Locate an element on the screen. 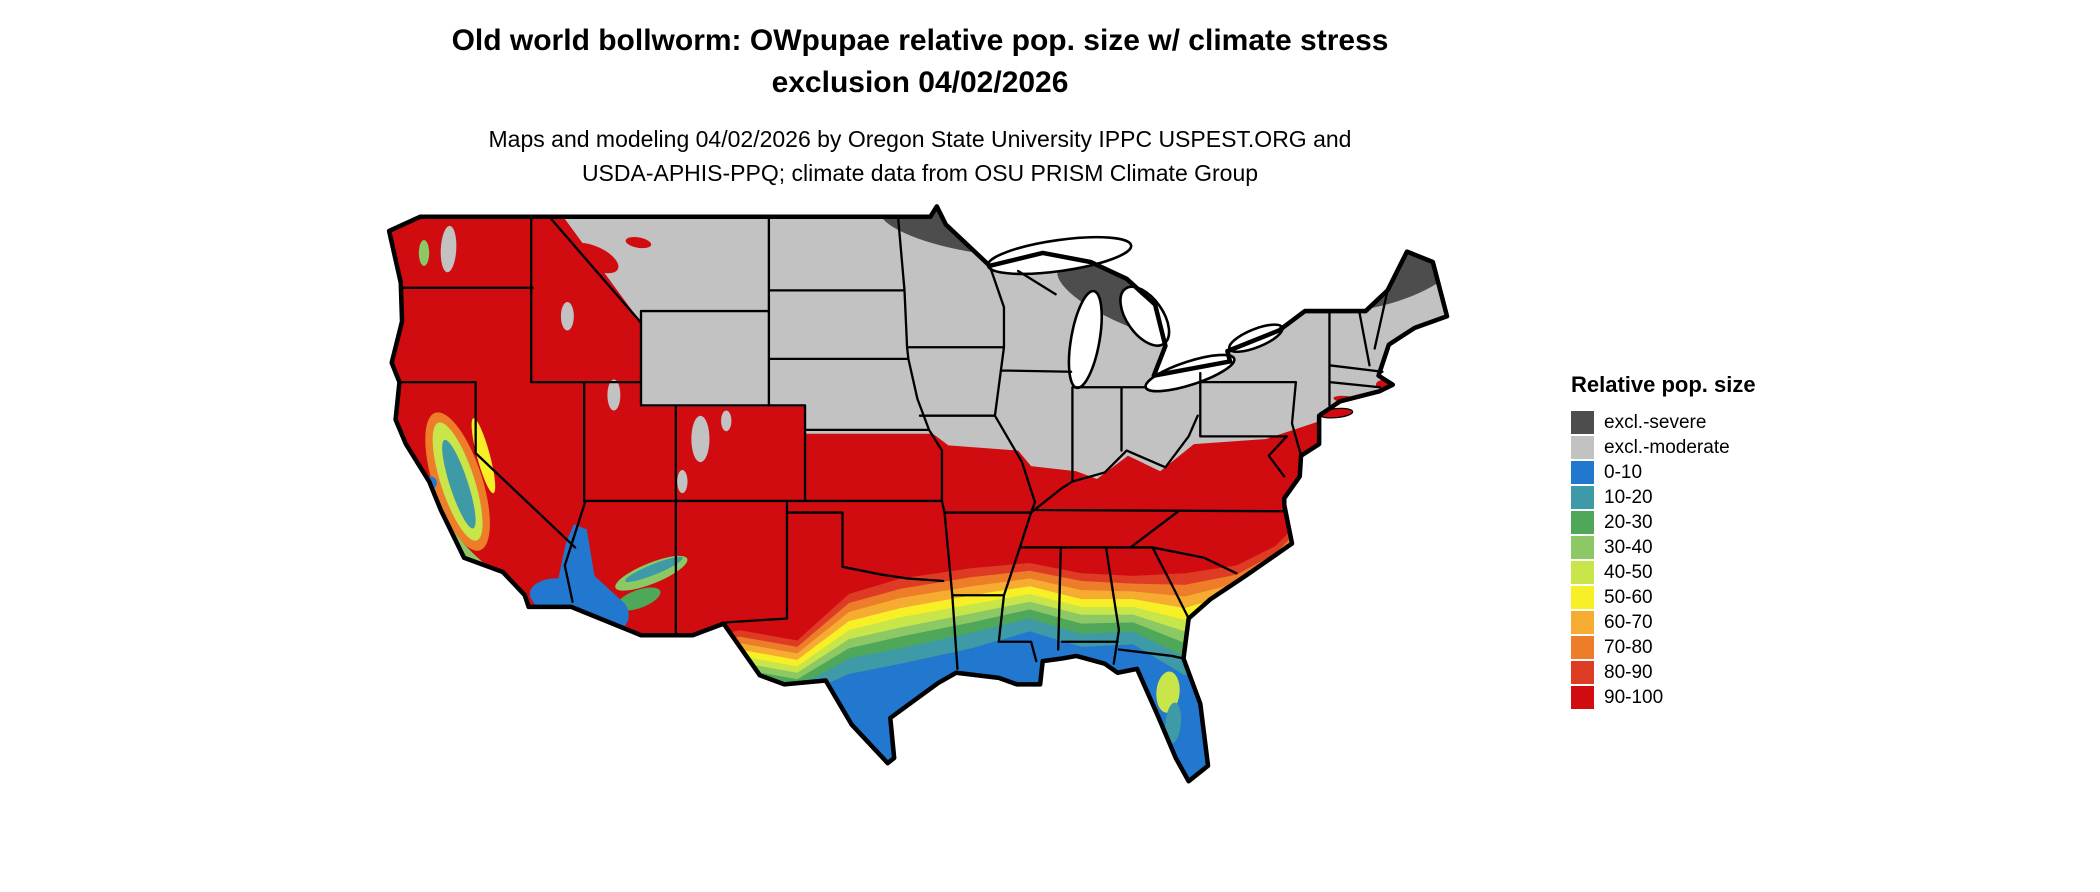  legend-row-excl-severe: excl.-severe is located at coordinates (1701, 422).